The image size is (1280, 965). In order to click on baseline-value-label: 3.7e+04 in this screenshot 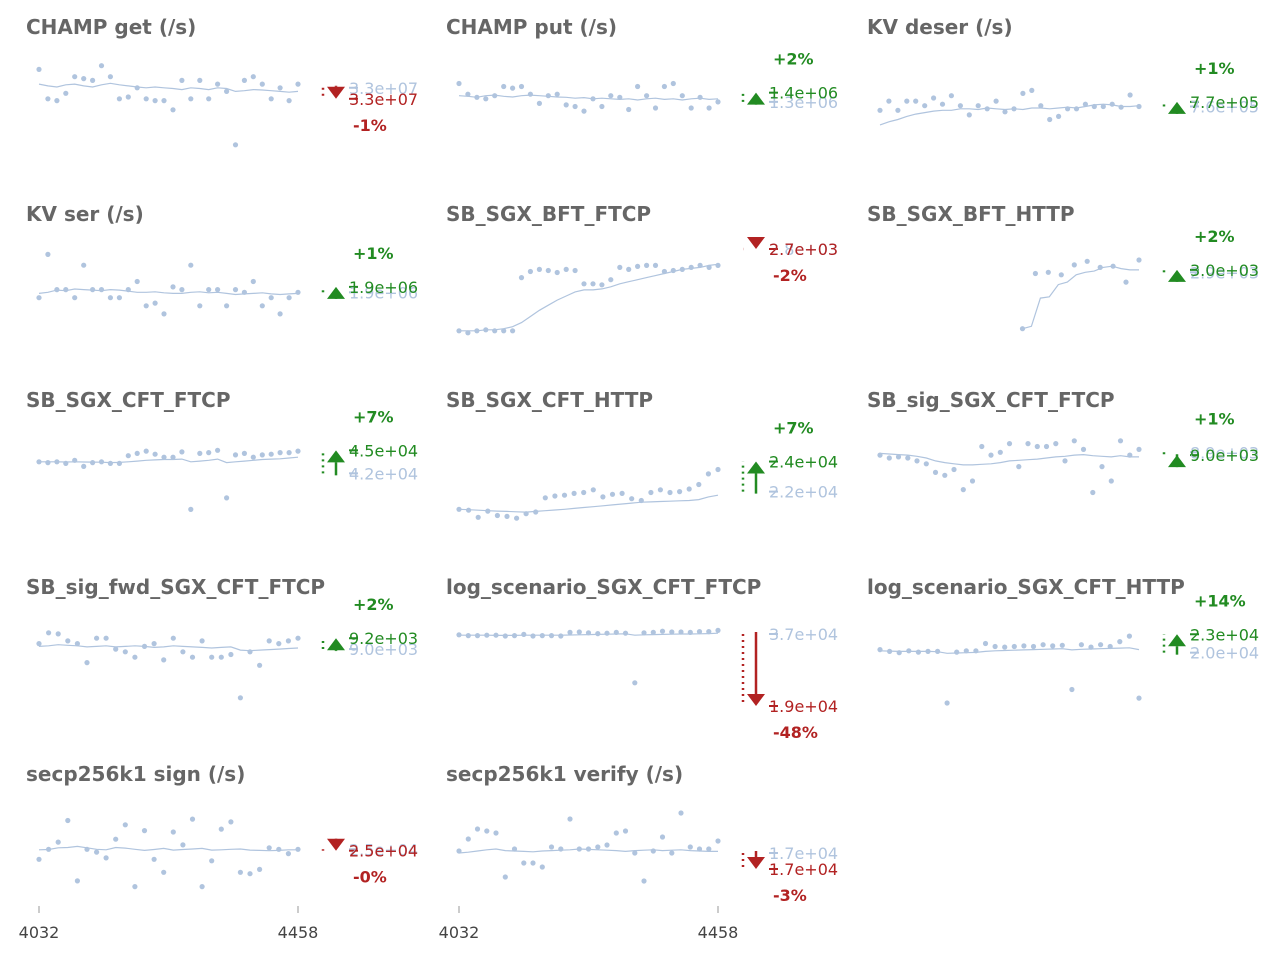, I will do `click(803, 634)`.